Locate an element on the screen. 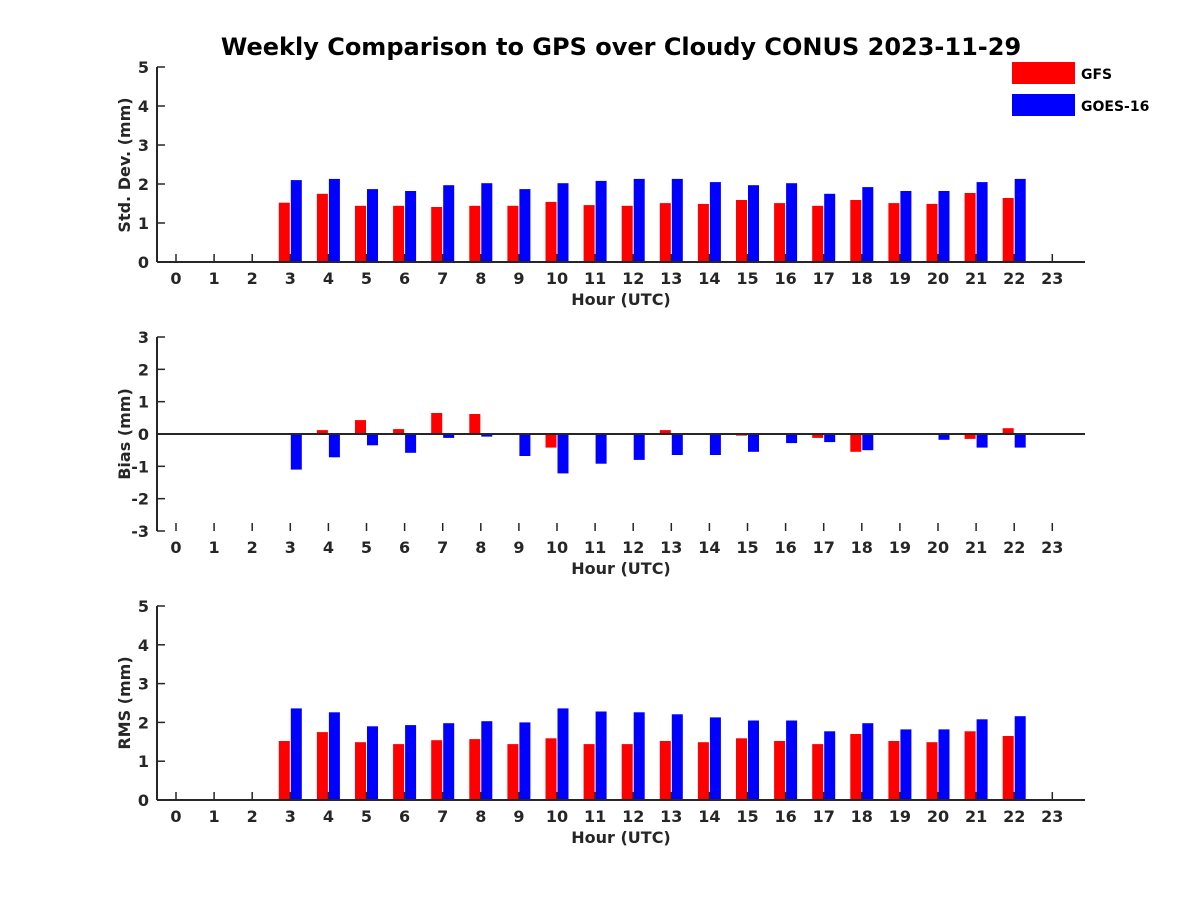  x-tick-label-rms-4: 4 is located at coordinates (328, 816).